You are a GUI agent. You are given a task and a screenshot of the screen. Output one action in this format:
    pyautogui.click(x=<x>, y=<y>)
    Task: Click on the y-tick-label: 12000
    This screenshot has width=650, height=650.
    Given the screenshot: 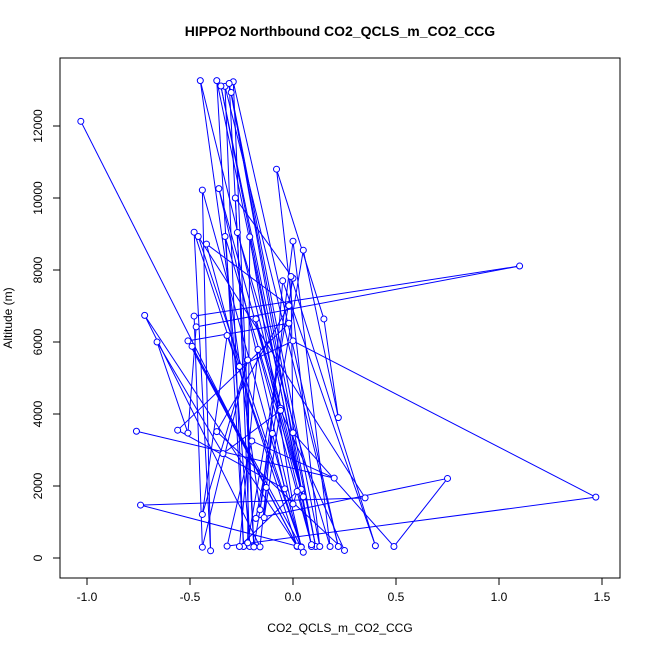 What is the action you would take?
    pyautogui.click(x=38, y=126)
    